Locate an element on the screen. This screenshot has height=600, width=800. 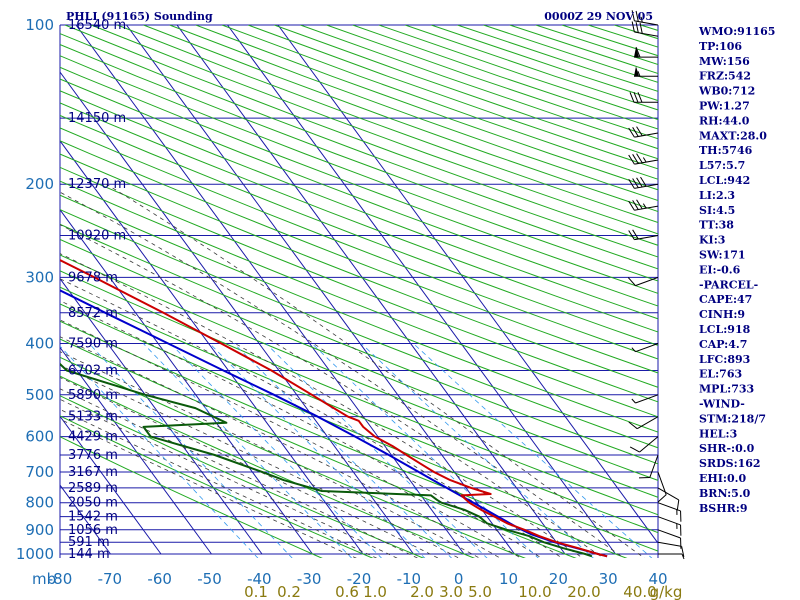
wind-barb-half-feather is located at coordinates (639, 74).